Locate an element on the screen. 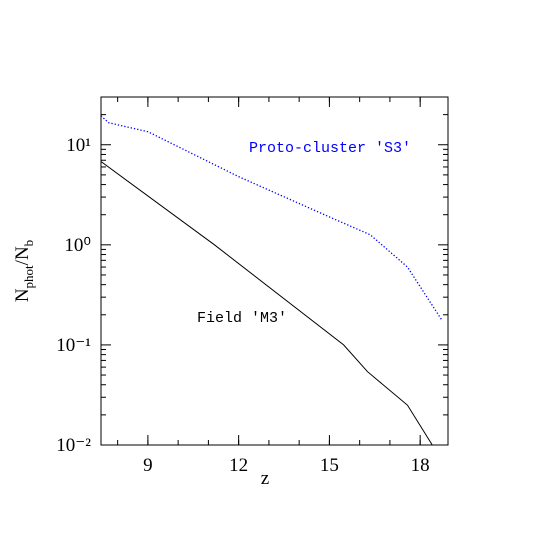 The width and height of the screenshot is (545, 545). y-label-part: /N is located at coordinates (22, 255).